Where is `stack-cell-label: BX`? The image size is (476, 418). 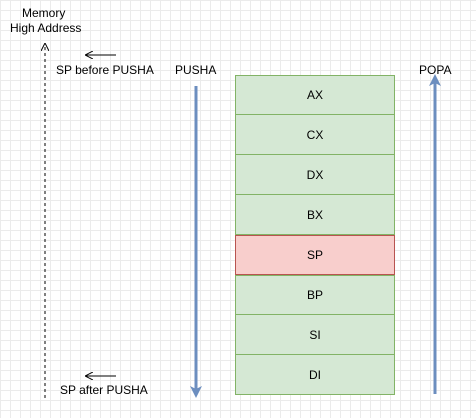 stack-cell-label: BX is located at coordinates (314, 214).